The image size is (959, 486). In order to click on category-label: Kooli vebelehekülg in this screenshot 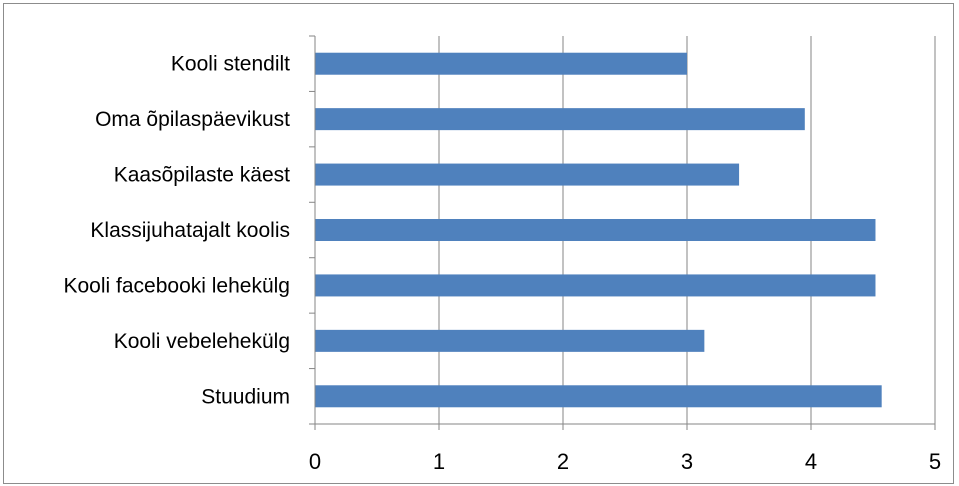, I will do `click(202, 341)`.